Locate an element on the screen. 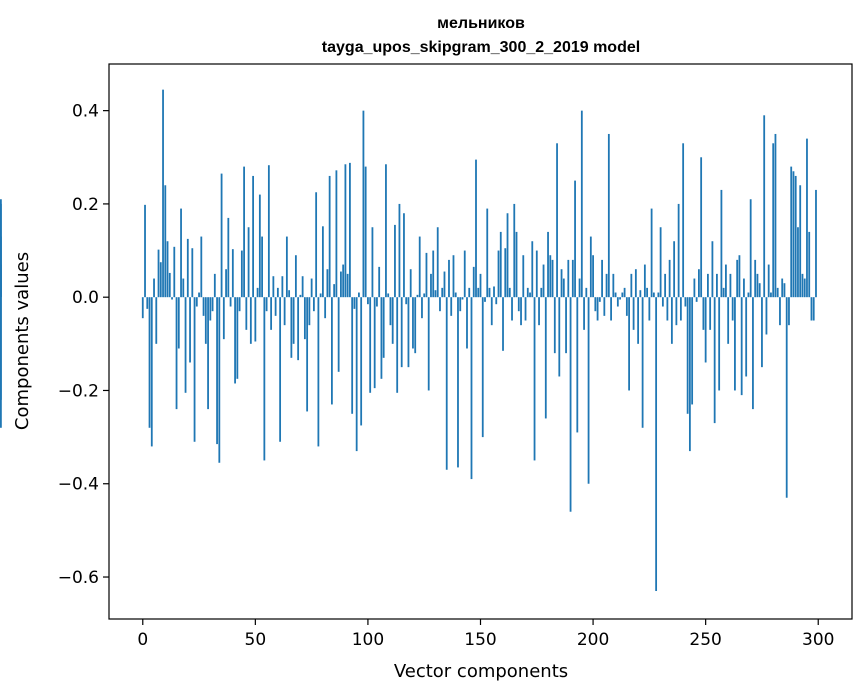  y-axis-ticks: 0.4 0.2 0.0 −0.2 −0.4 −0.6 is located at coordinates (83, 345).